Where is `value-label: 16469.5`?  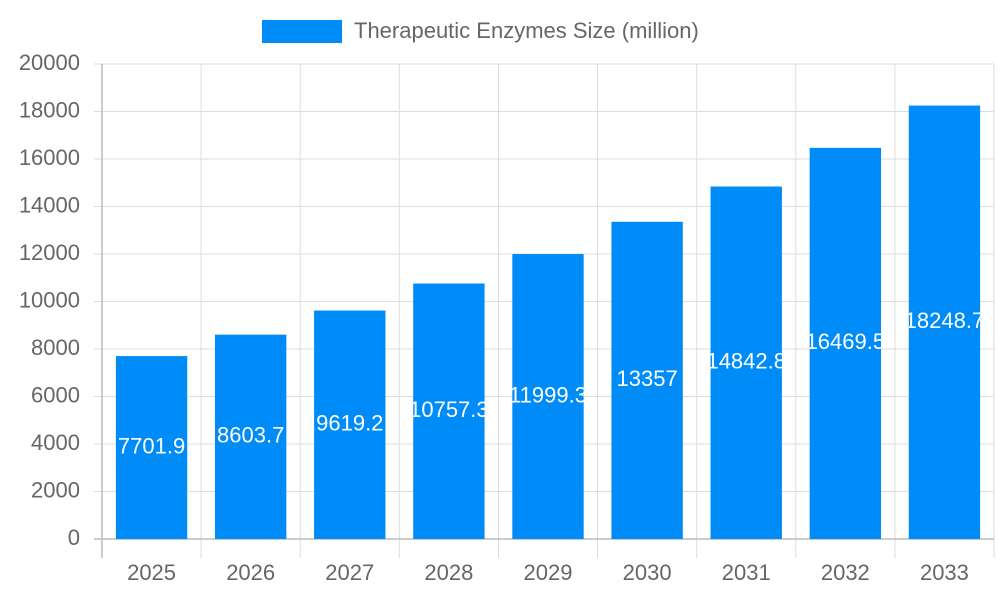 value-label: 16469.5 is located at coordinates (846, 341).